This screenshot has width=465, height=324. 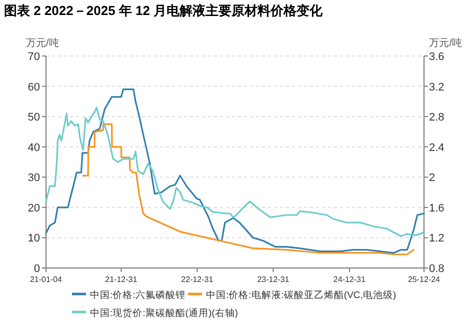 What do you see at coordinates (42, 43) in the screenshot?
I see `y-axis-title: 万元/吨` at bounding box center [42, 43].